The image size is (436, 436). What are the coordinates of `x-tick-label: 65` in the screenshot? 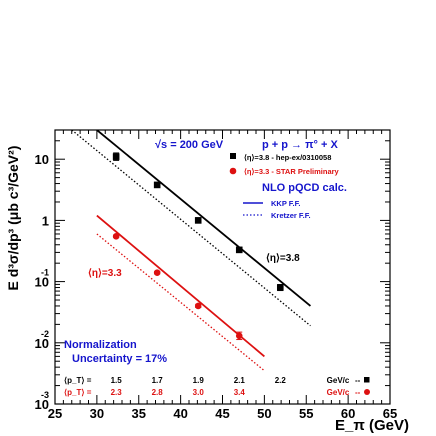 It's located at (390, 413).